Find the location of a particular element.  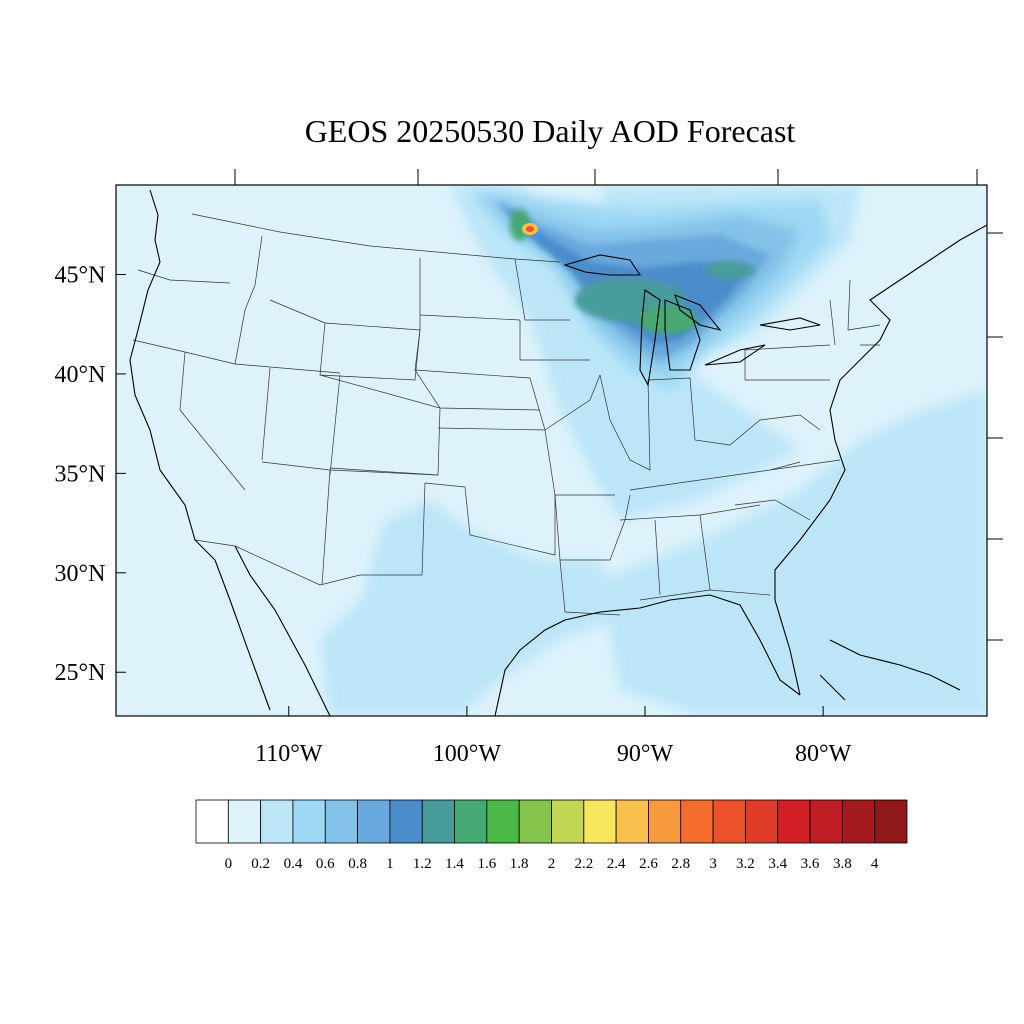

great-lakes is located at coordinates (692, 320).